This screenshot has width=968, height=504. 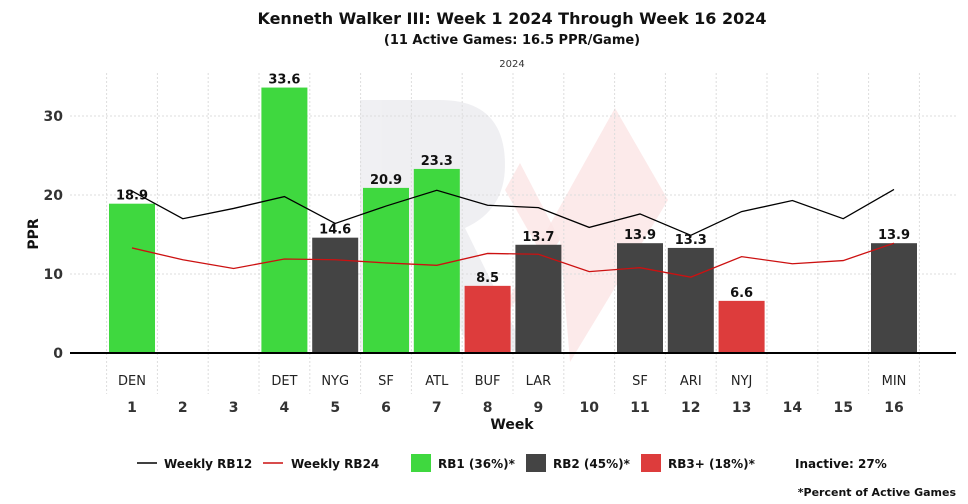 What do you see at coordinates (877, 492) in the screenshot?
I see `footnote: *Percent of Active Games` at bounding box center [877, 492].